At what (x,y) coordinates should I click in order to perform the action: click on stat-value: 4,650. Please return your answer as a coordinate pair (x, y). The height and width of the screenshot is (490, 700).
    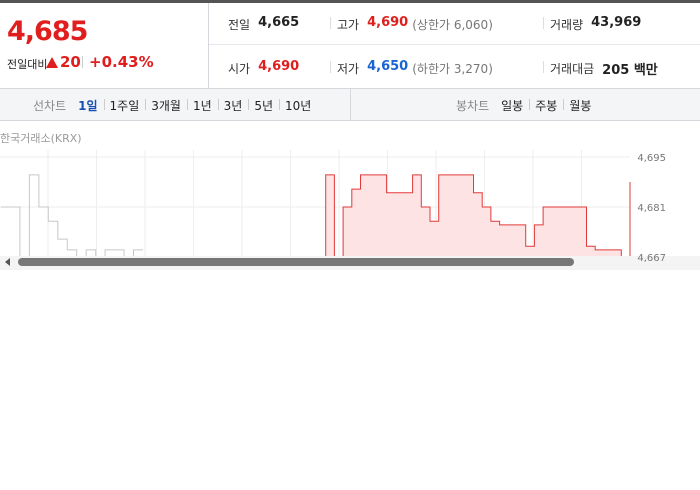
    Looking at the image, I should click on (388, 66).